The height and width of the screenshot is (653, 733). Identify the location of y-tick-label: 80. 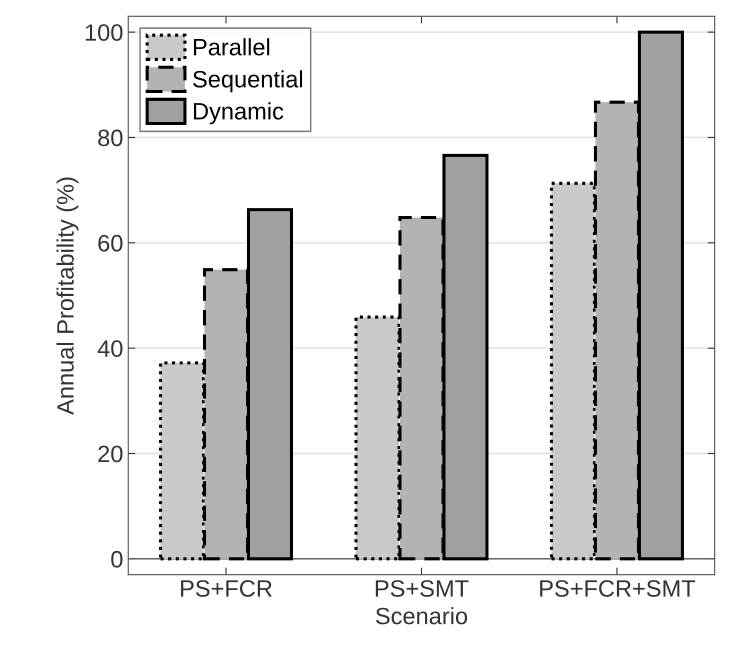
(110, 138).